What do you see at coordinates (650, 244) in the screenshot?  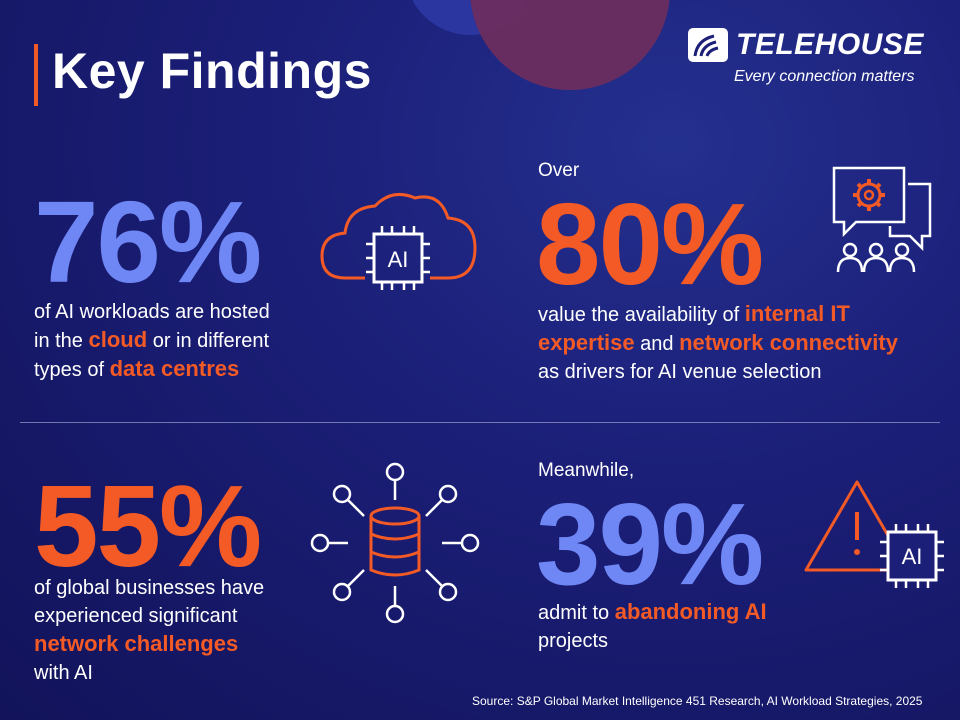 I see `stat-80-percent: 80%` at bounding box center [650, 244].